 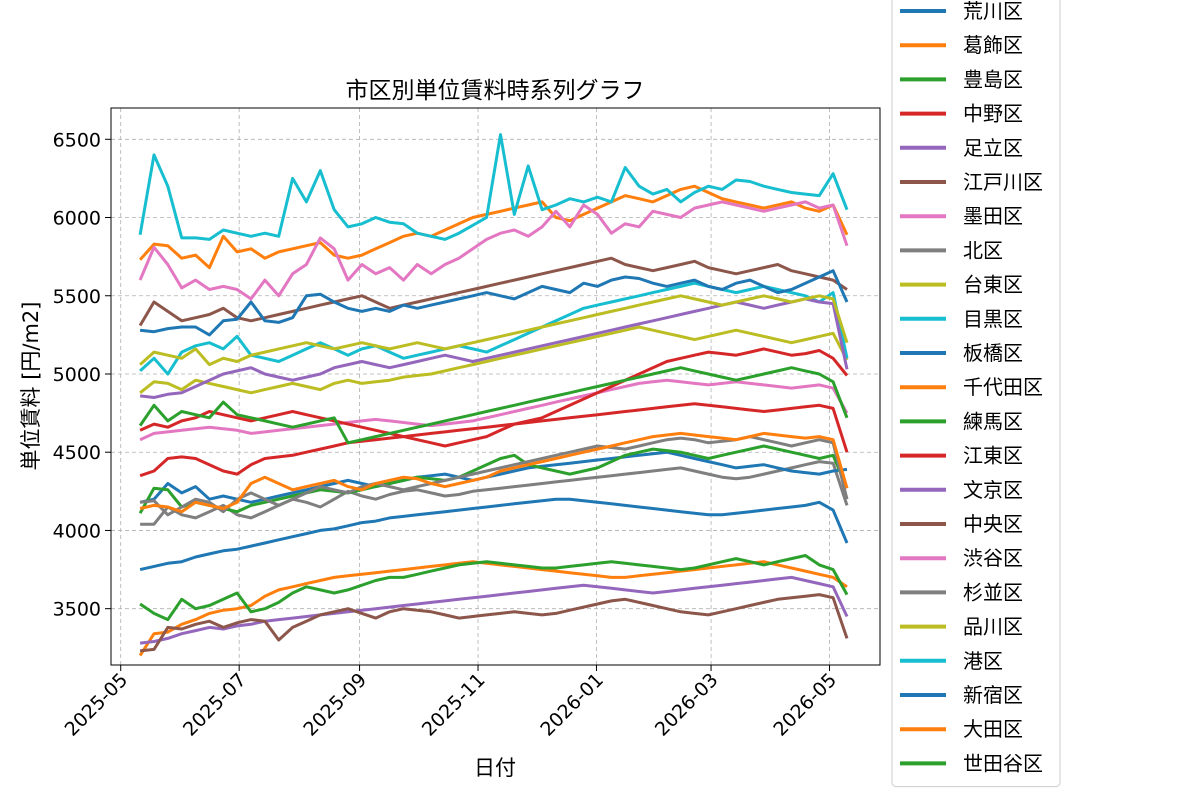 What do you see at coordinates (77, 610) in the screenshot?
I see `y-tick-label: 3500` at bounding box center [77, 610].